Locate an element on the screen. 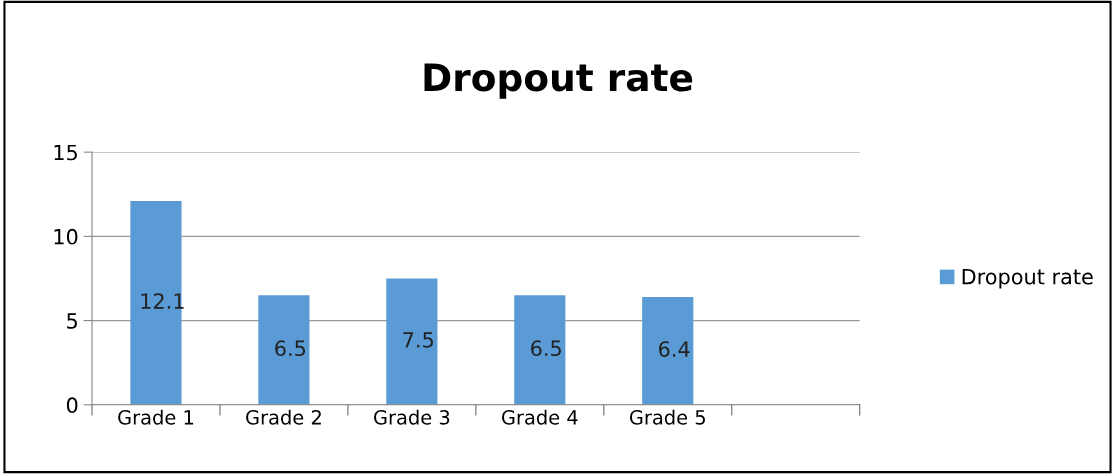 This screenshot has width=1115, height=474. x-tick-label: Grade 5 is located at coordinates (667, 417).